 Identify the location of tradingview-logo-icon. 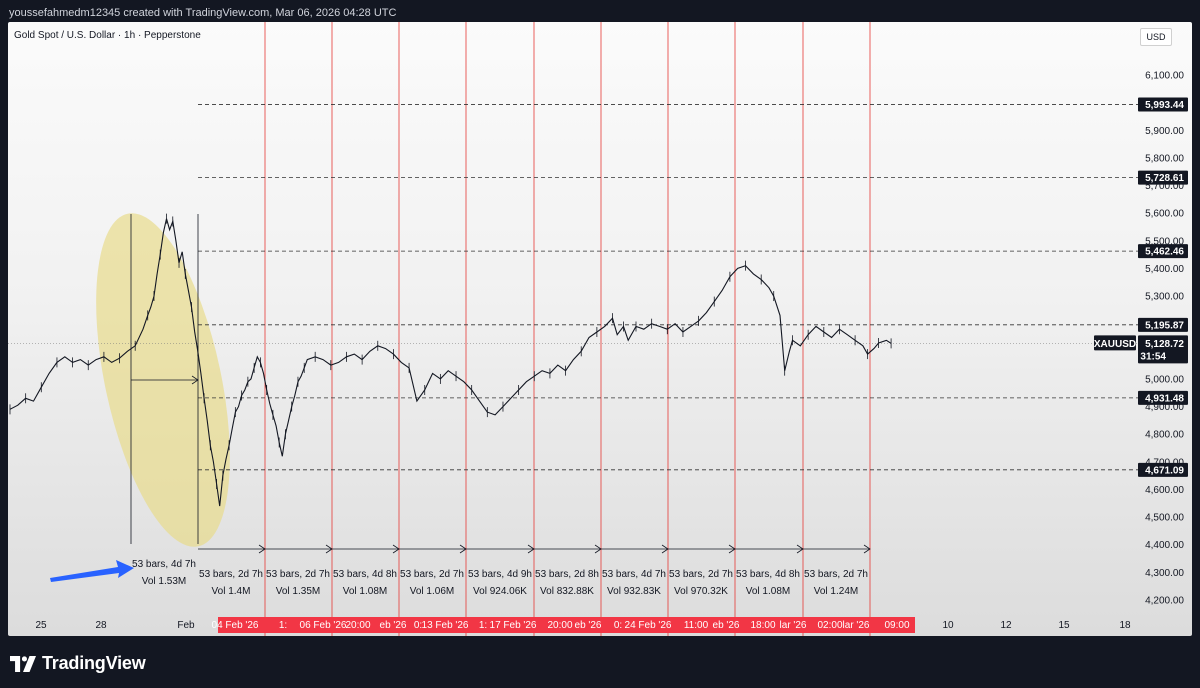
(23, 663).